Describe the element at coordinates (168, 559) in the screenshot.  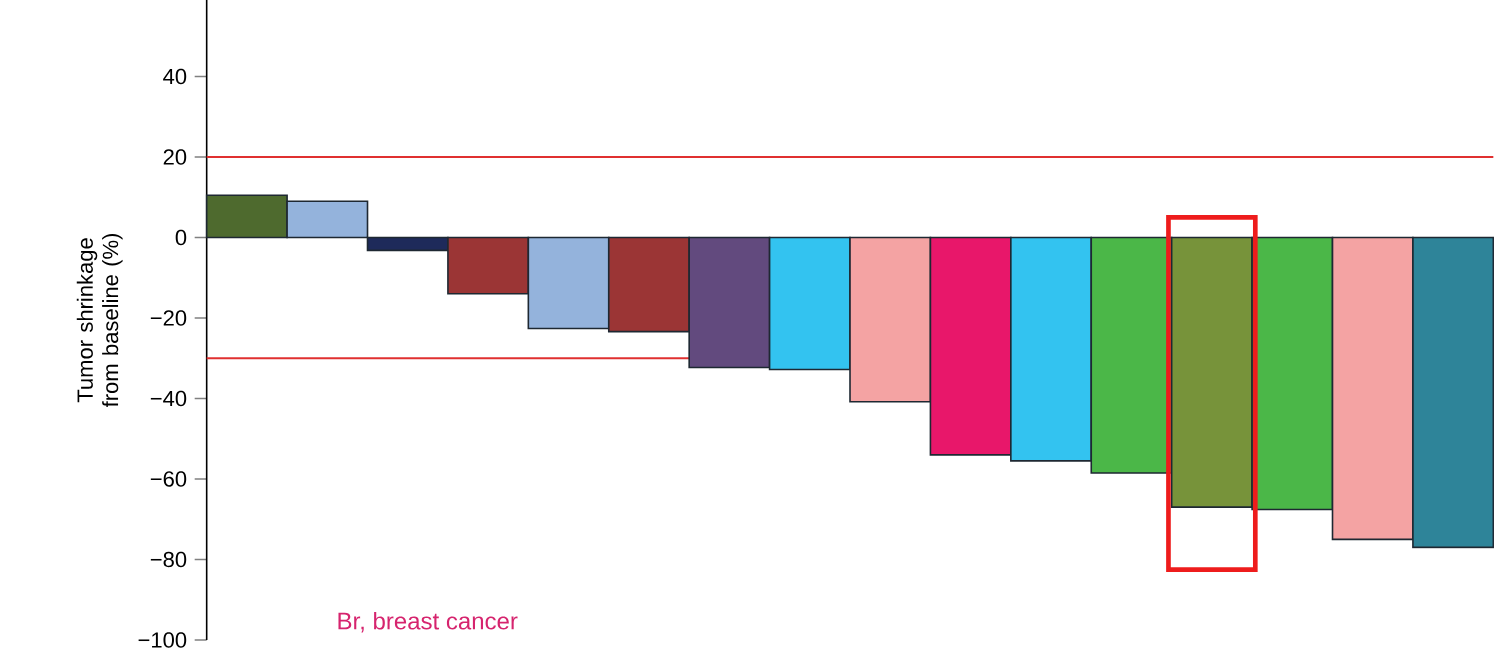
I see `y-tick-label: −80` at that location.